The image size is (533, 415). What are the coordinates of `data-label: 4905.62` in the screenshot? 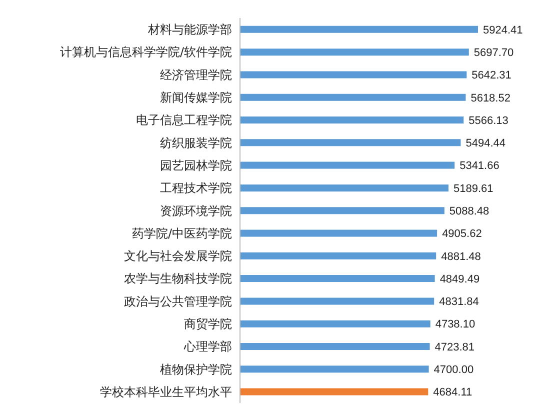 It's located at (462, 234).